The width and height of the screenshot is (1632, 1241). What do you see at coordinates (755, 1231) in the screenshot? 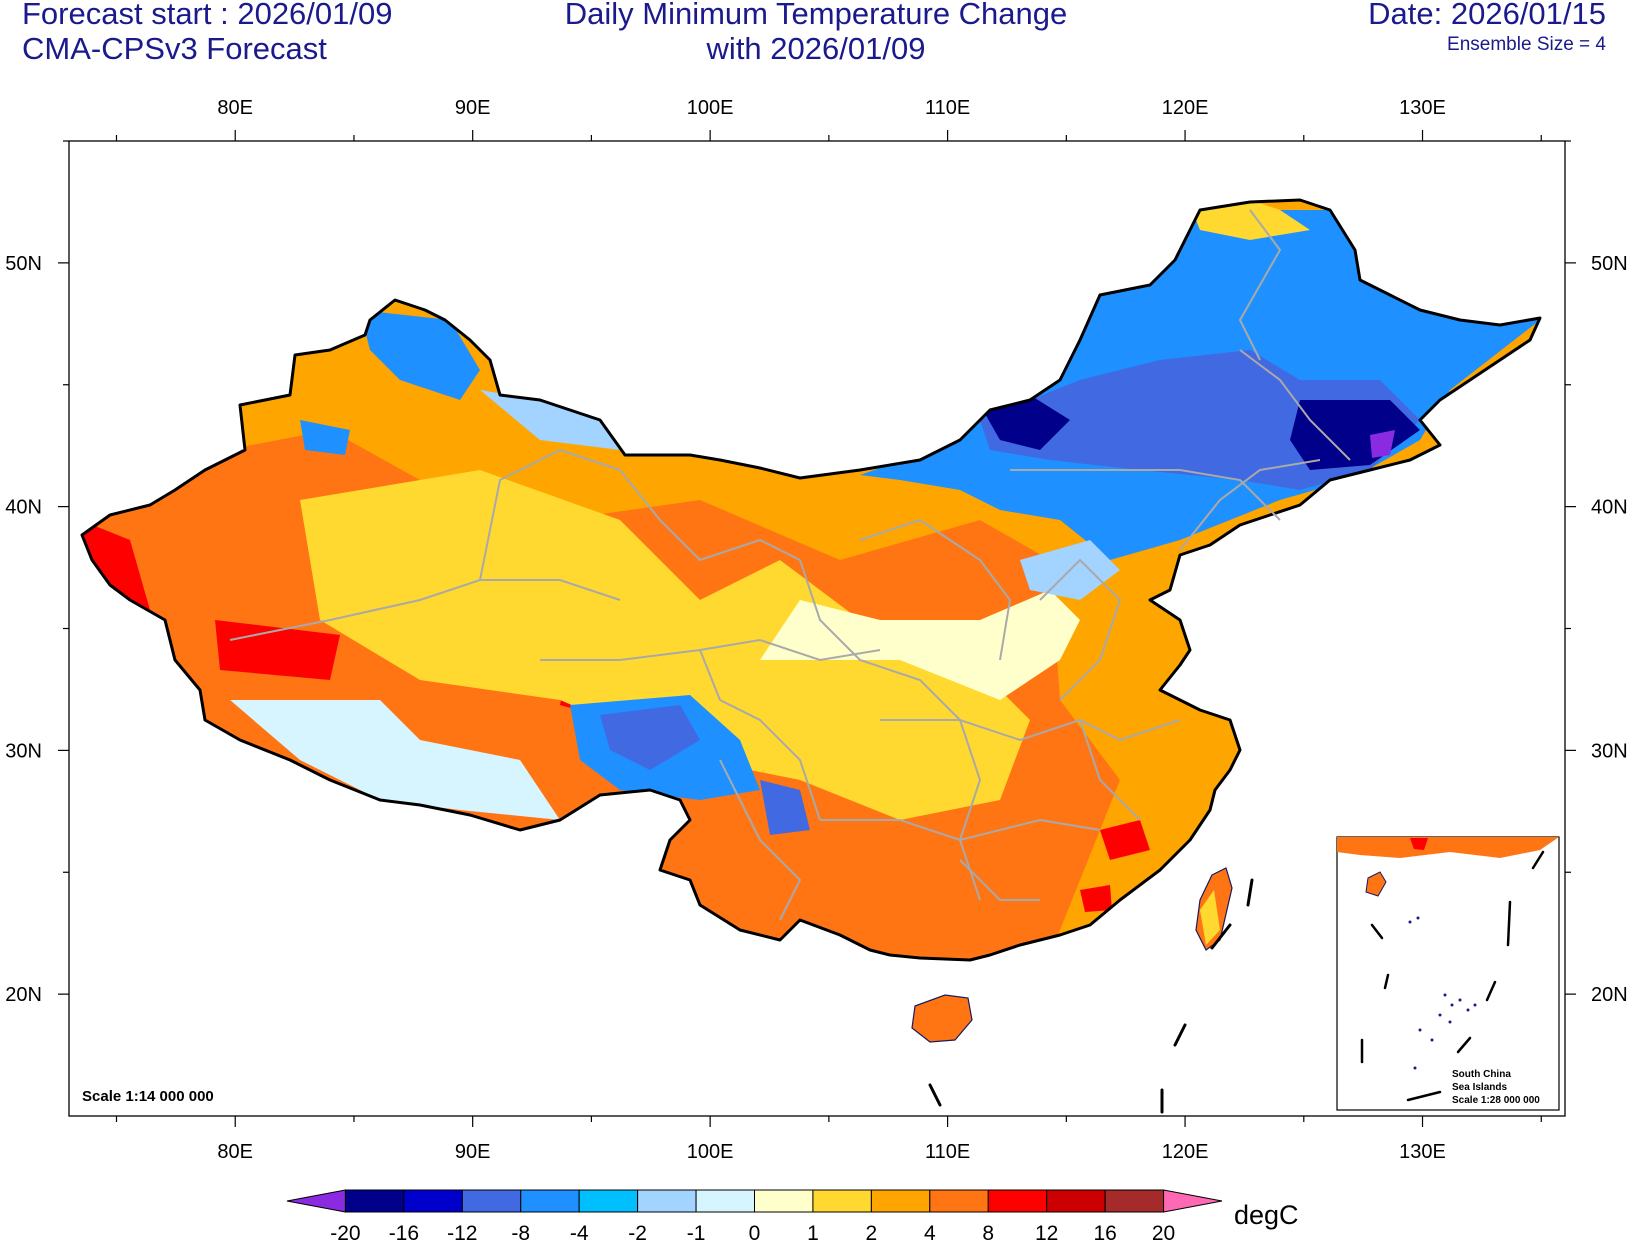
I see `colorbar-level-label-7: 0` at bounding box center [755, 1231].